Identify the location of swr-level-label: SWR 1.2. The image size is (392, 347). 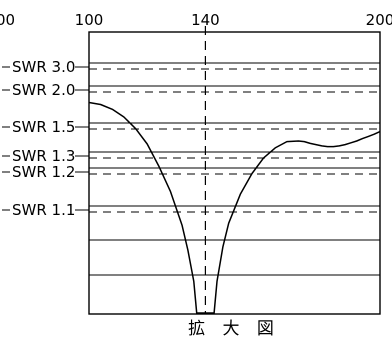
(43, 172).